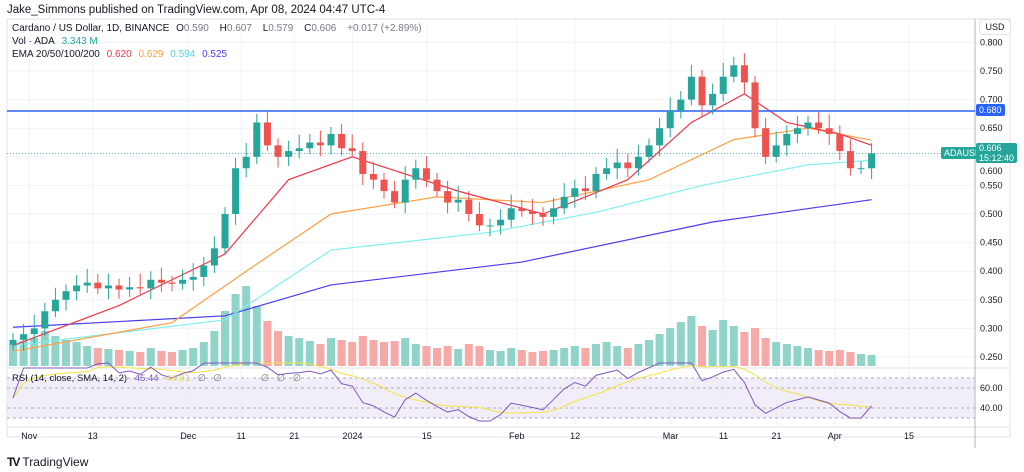 Image resolution: width=1024 pixels, height=472 pixels. I want to click on y-tick-label: 0.300, so click(991, 328).